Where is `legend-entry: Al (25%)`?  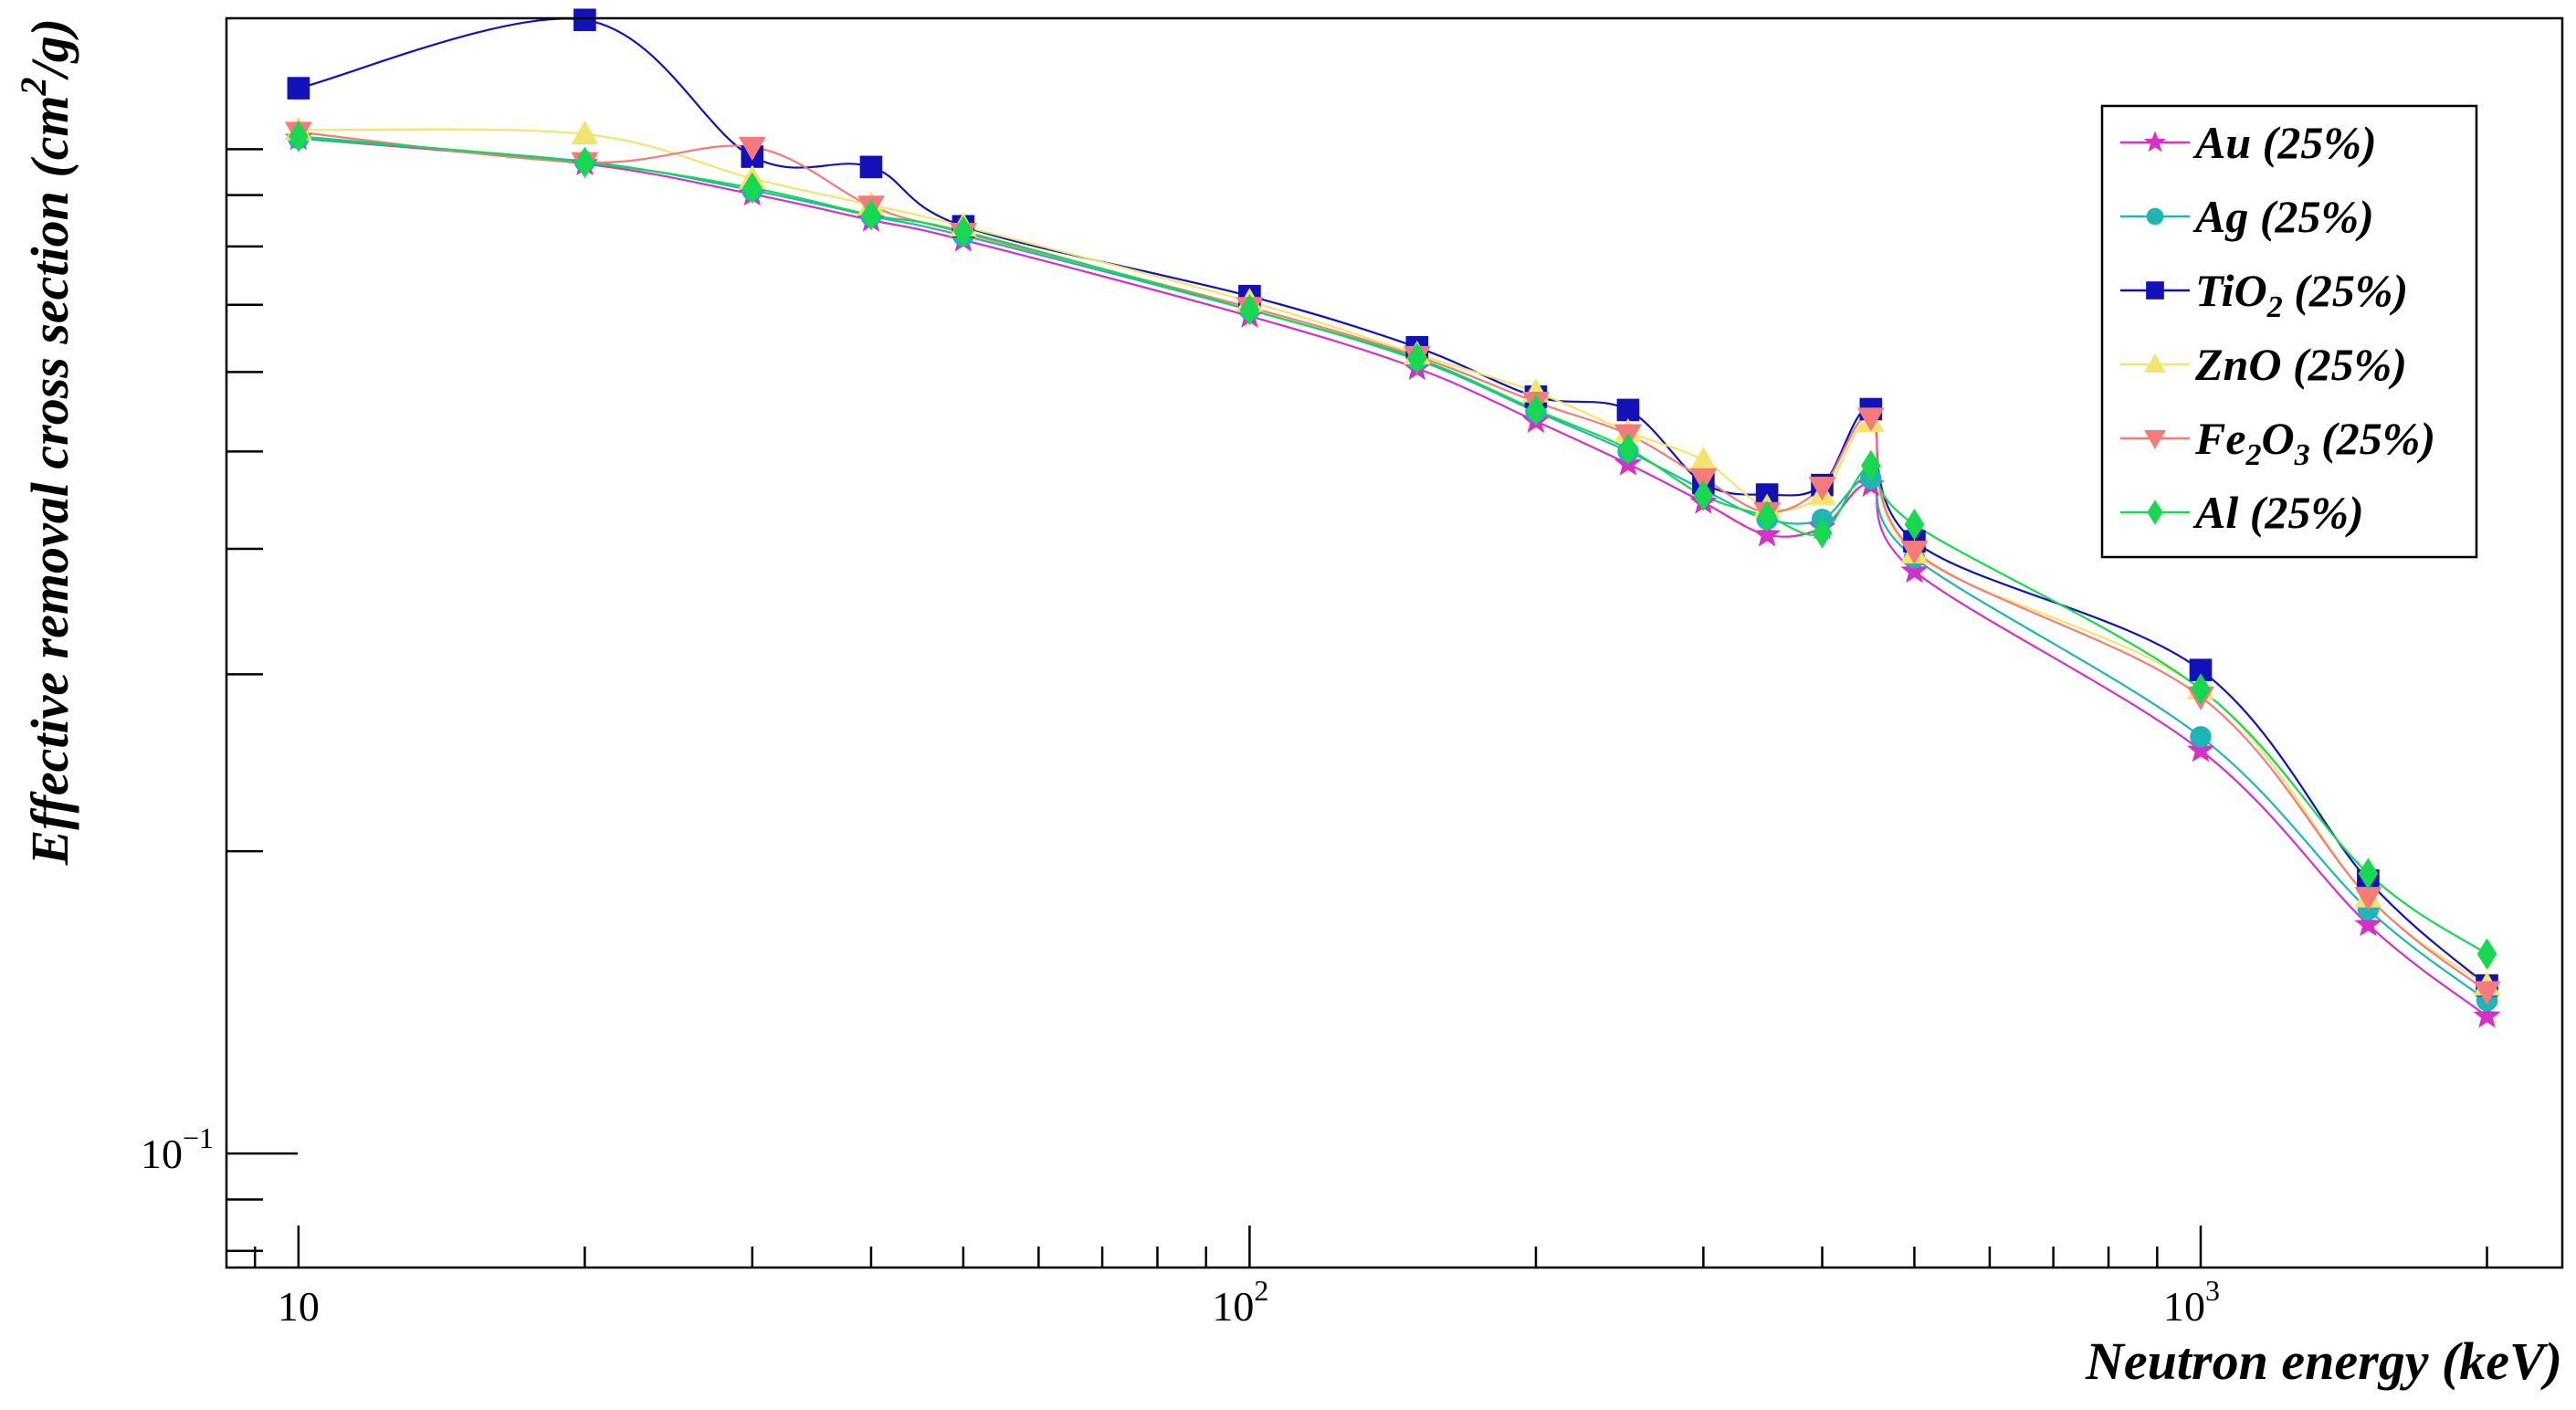
legend-entry: Al (25%) is located at coordinates (2242, 512).